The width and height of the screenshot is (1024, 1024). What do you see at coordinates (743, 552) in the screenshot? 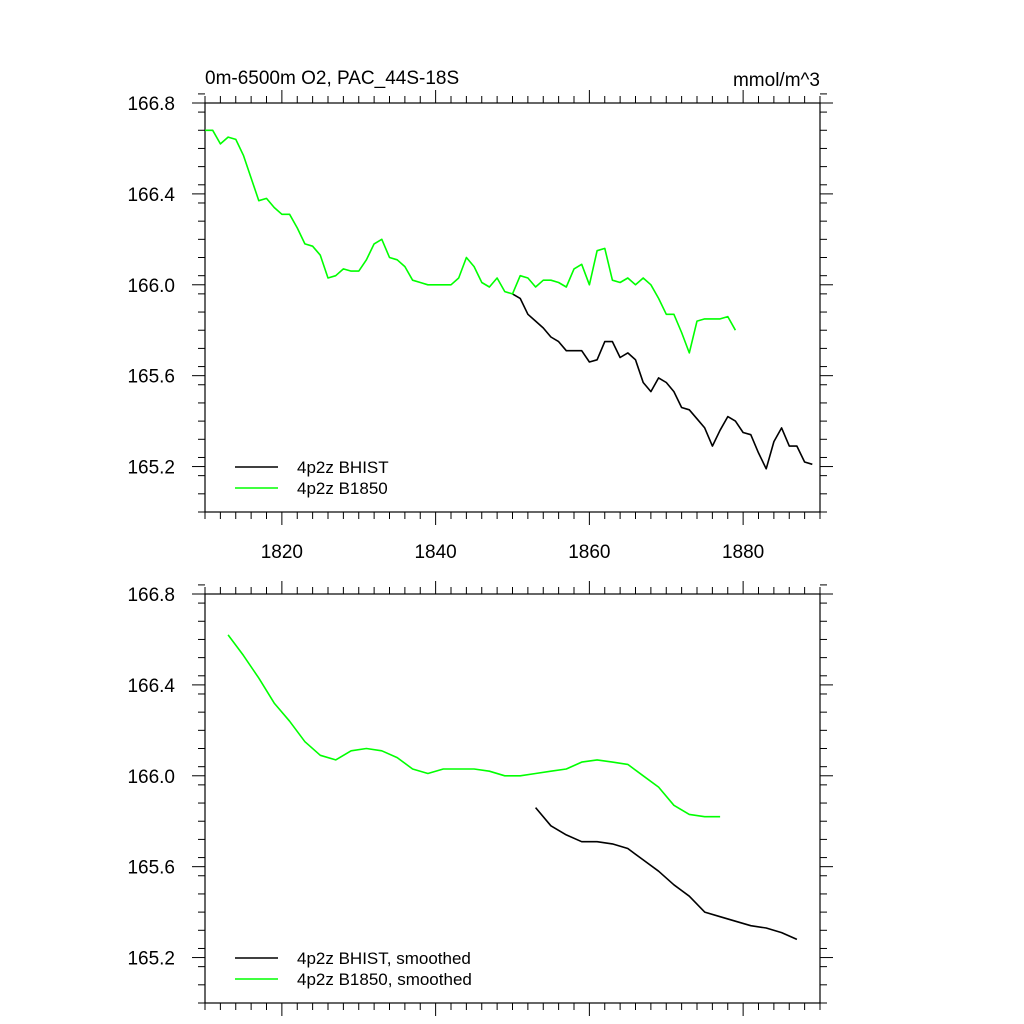
I see `x-tick-label: 1880` at bounding box center [743, 552].